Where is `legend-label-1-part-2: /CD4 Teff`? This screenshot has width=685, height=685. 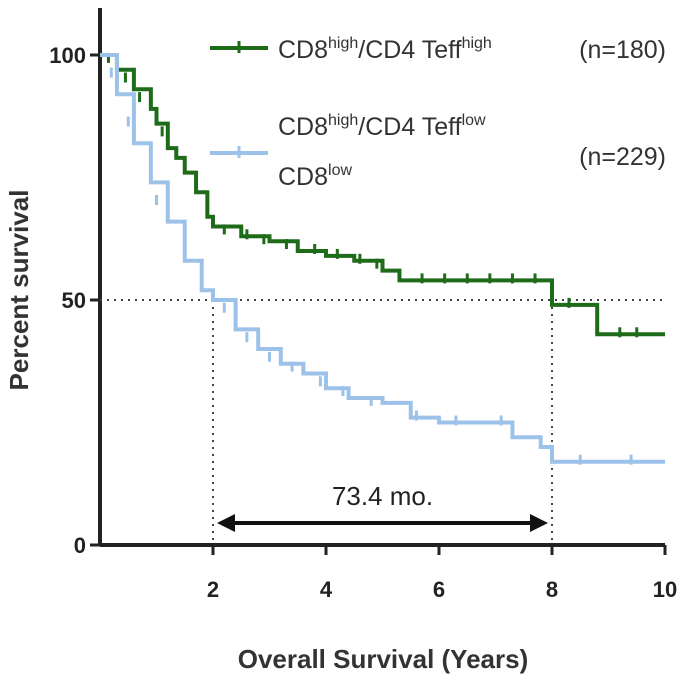 legend-label-1-part-2: /CD4 Teff is located at coordinates (409, 127).